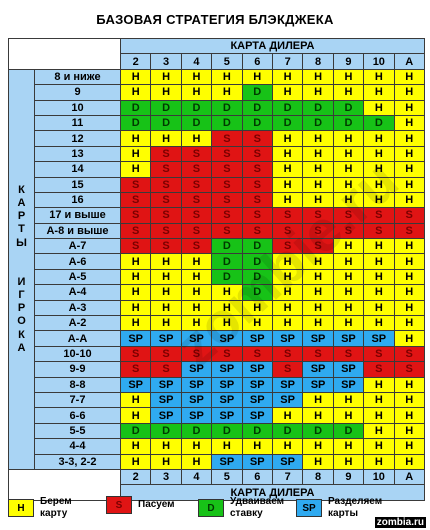 The height and width of the screenshot is (530, 430). What do you see at coordinates (166, 61) in the screenshot?
I see `dealer-card: 3` at bounding box center [166, 61].